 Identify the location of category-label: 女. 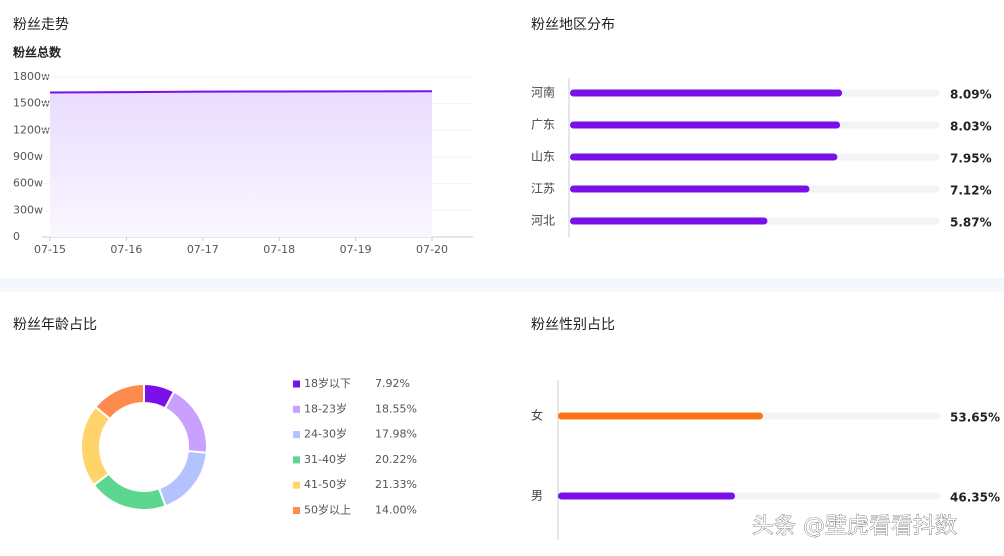
(537, 415).